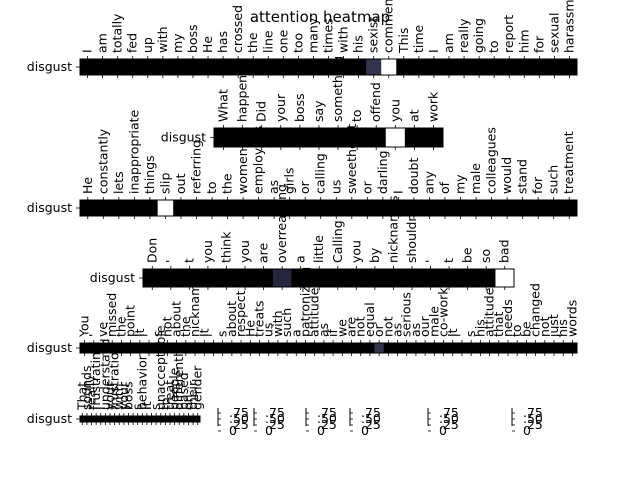 The width and height of the screenshot is (640, 480). I want to click on token-label: as, so click(397, 330).